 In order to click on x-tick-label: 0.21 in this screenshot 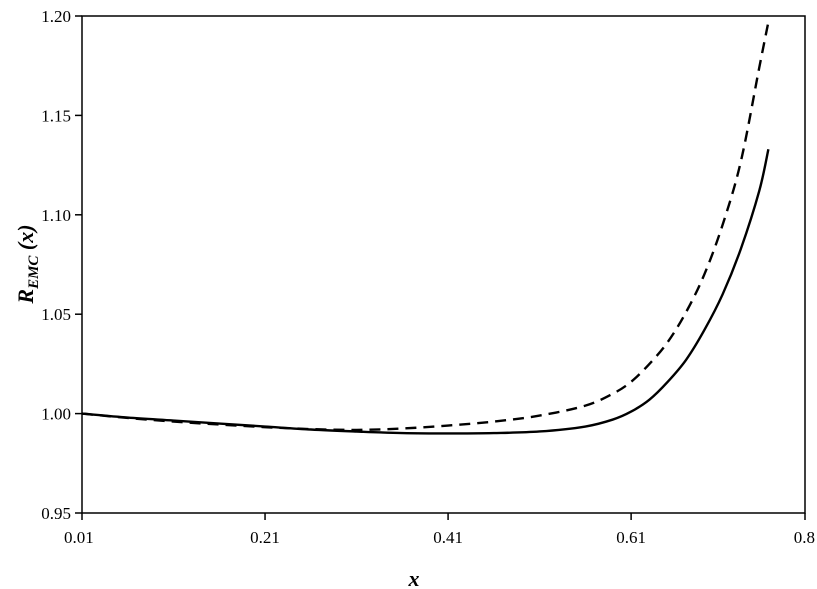, I will do `click(265, 537)`.